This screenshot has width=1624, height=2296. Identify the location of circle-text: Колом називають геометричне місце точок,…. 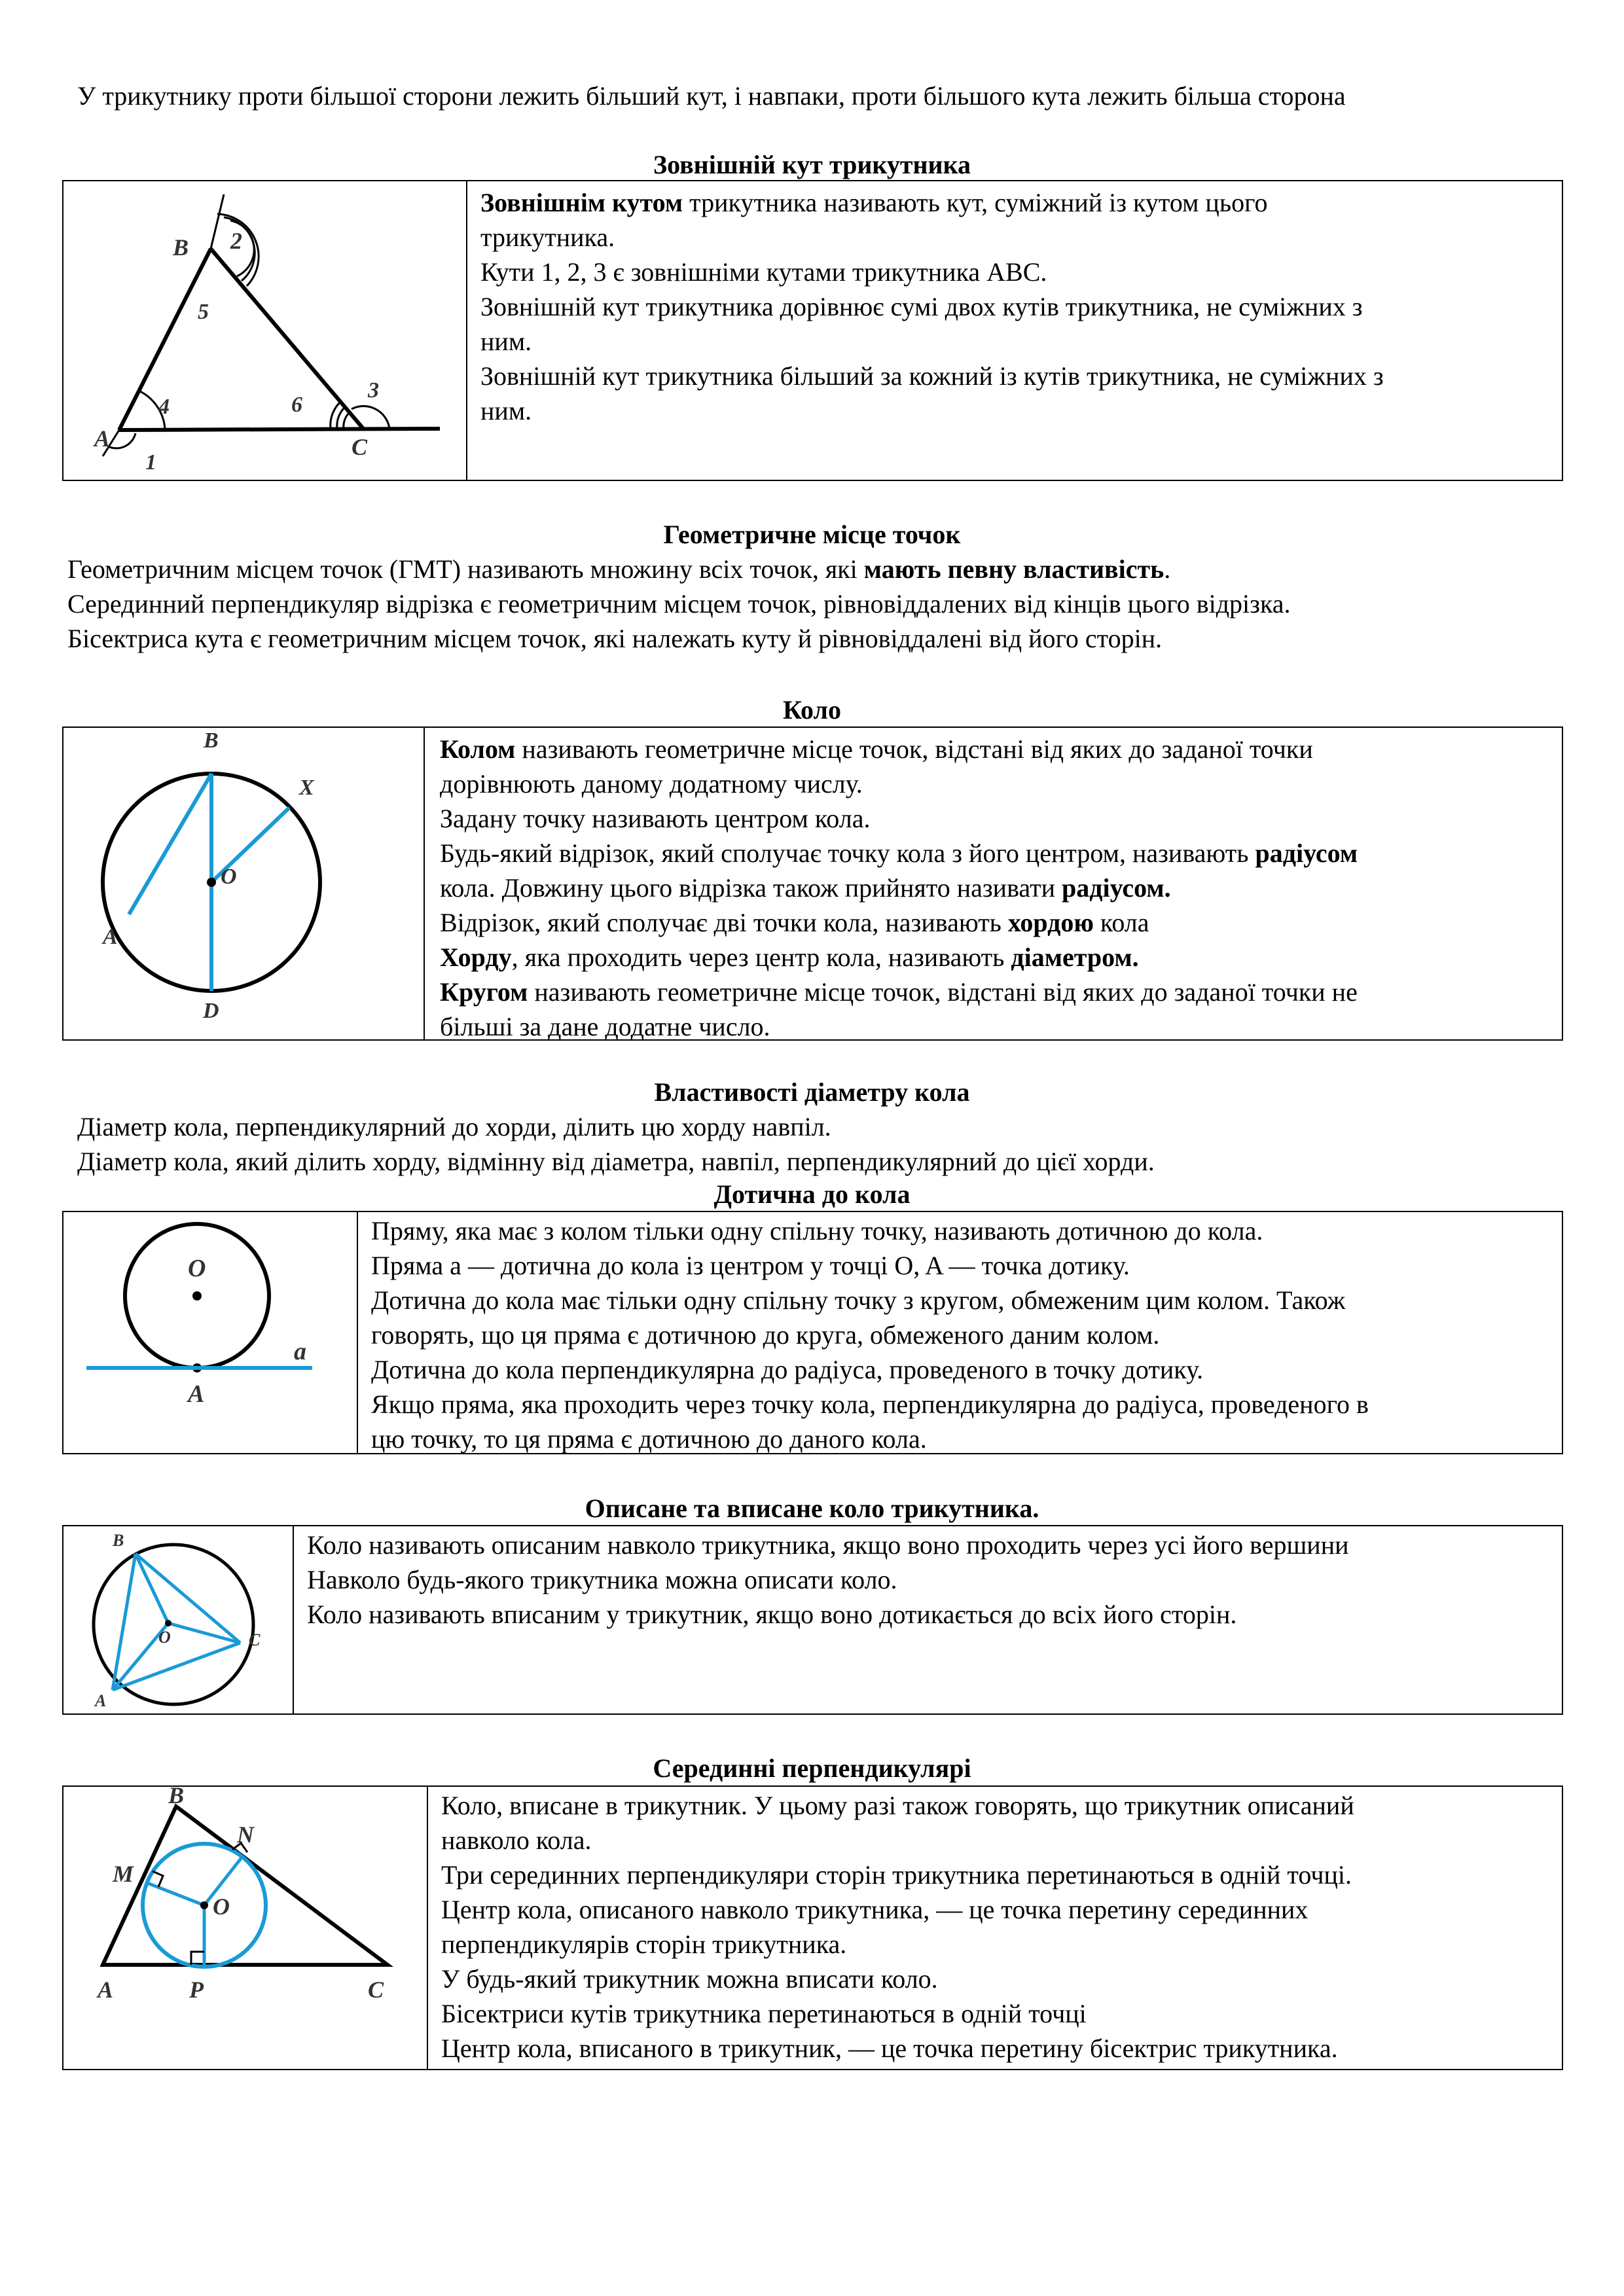
(899, 887).